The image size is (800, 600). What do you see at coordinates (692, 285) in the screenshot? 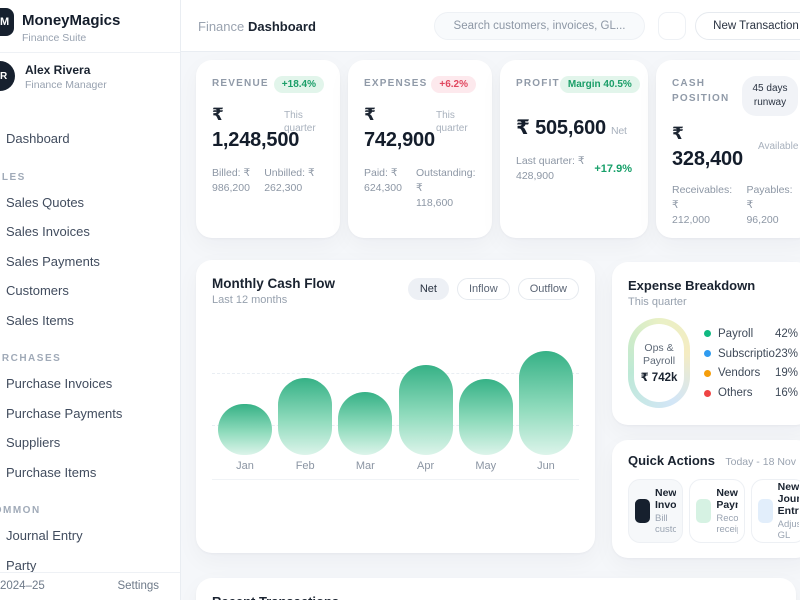
I see `expense-breakdown-title: Expense Breakdown` at bounding box center [692, 285].